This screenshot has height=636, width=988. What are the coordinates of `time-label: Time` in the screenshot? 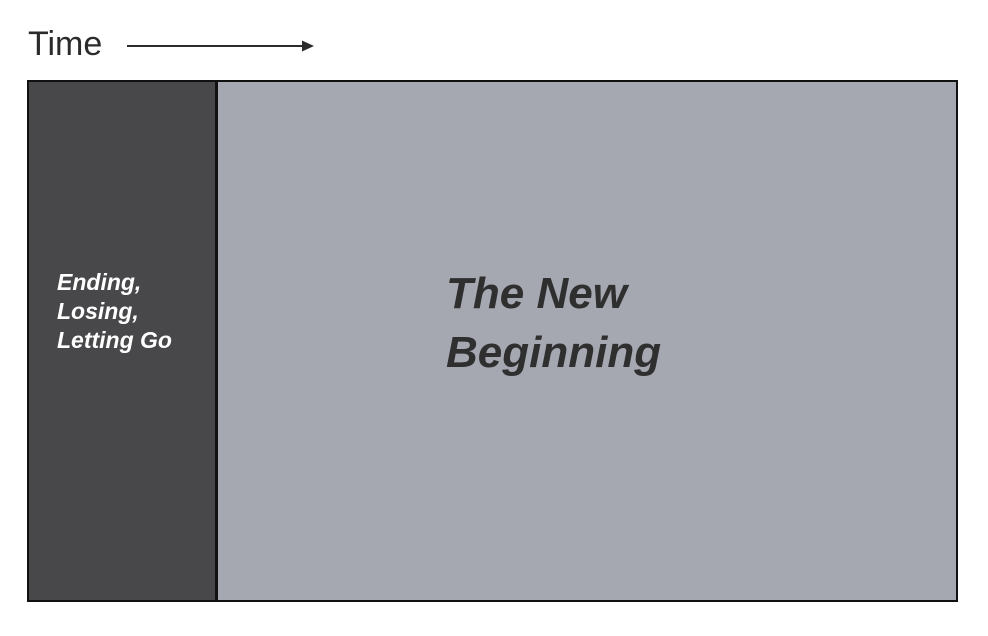 It's located at (65, 44).